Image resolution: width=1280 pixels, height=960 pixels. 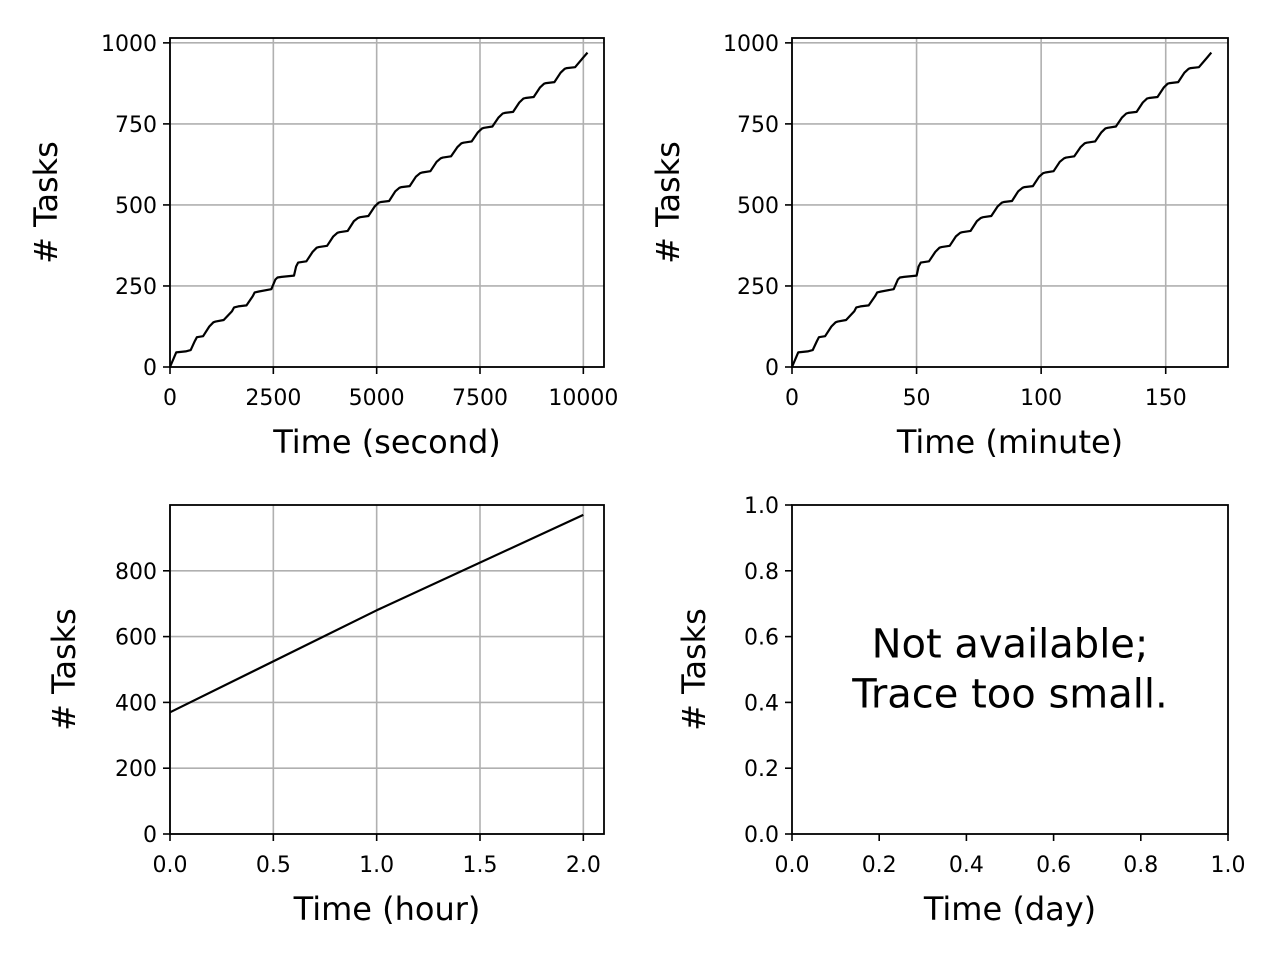 I want to click on y-tick-label: 800, so click(x=136, y=572).